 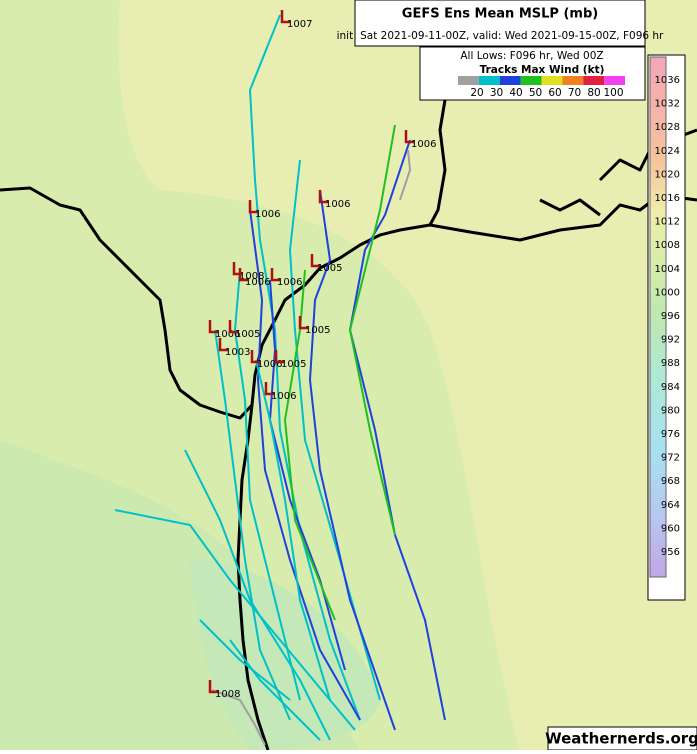 I want to click on colorbar-label: 1024, so click(x=667, y=151).